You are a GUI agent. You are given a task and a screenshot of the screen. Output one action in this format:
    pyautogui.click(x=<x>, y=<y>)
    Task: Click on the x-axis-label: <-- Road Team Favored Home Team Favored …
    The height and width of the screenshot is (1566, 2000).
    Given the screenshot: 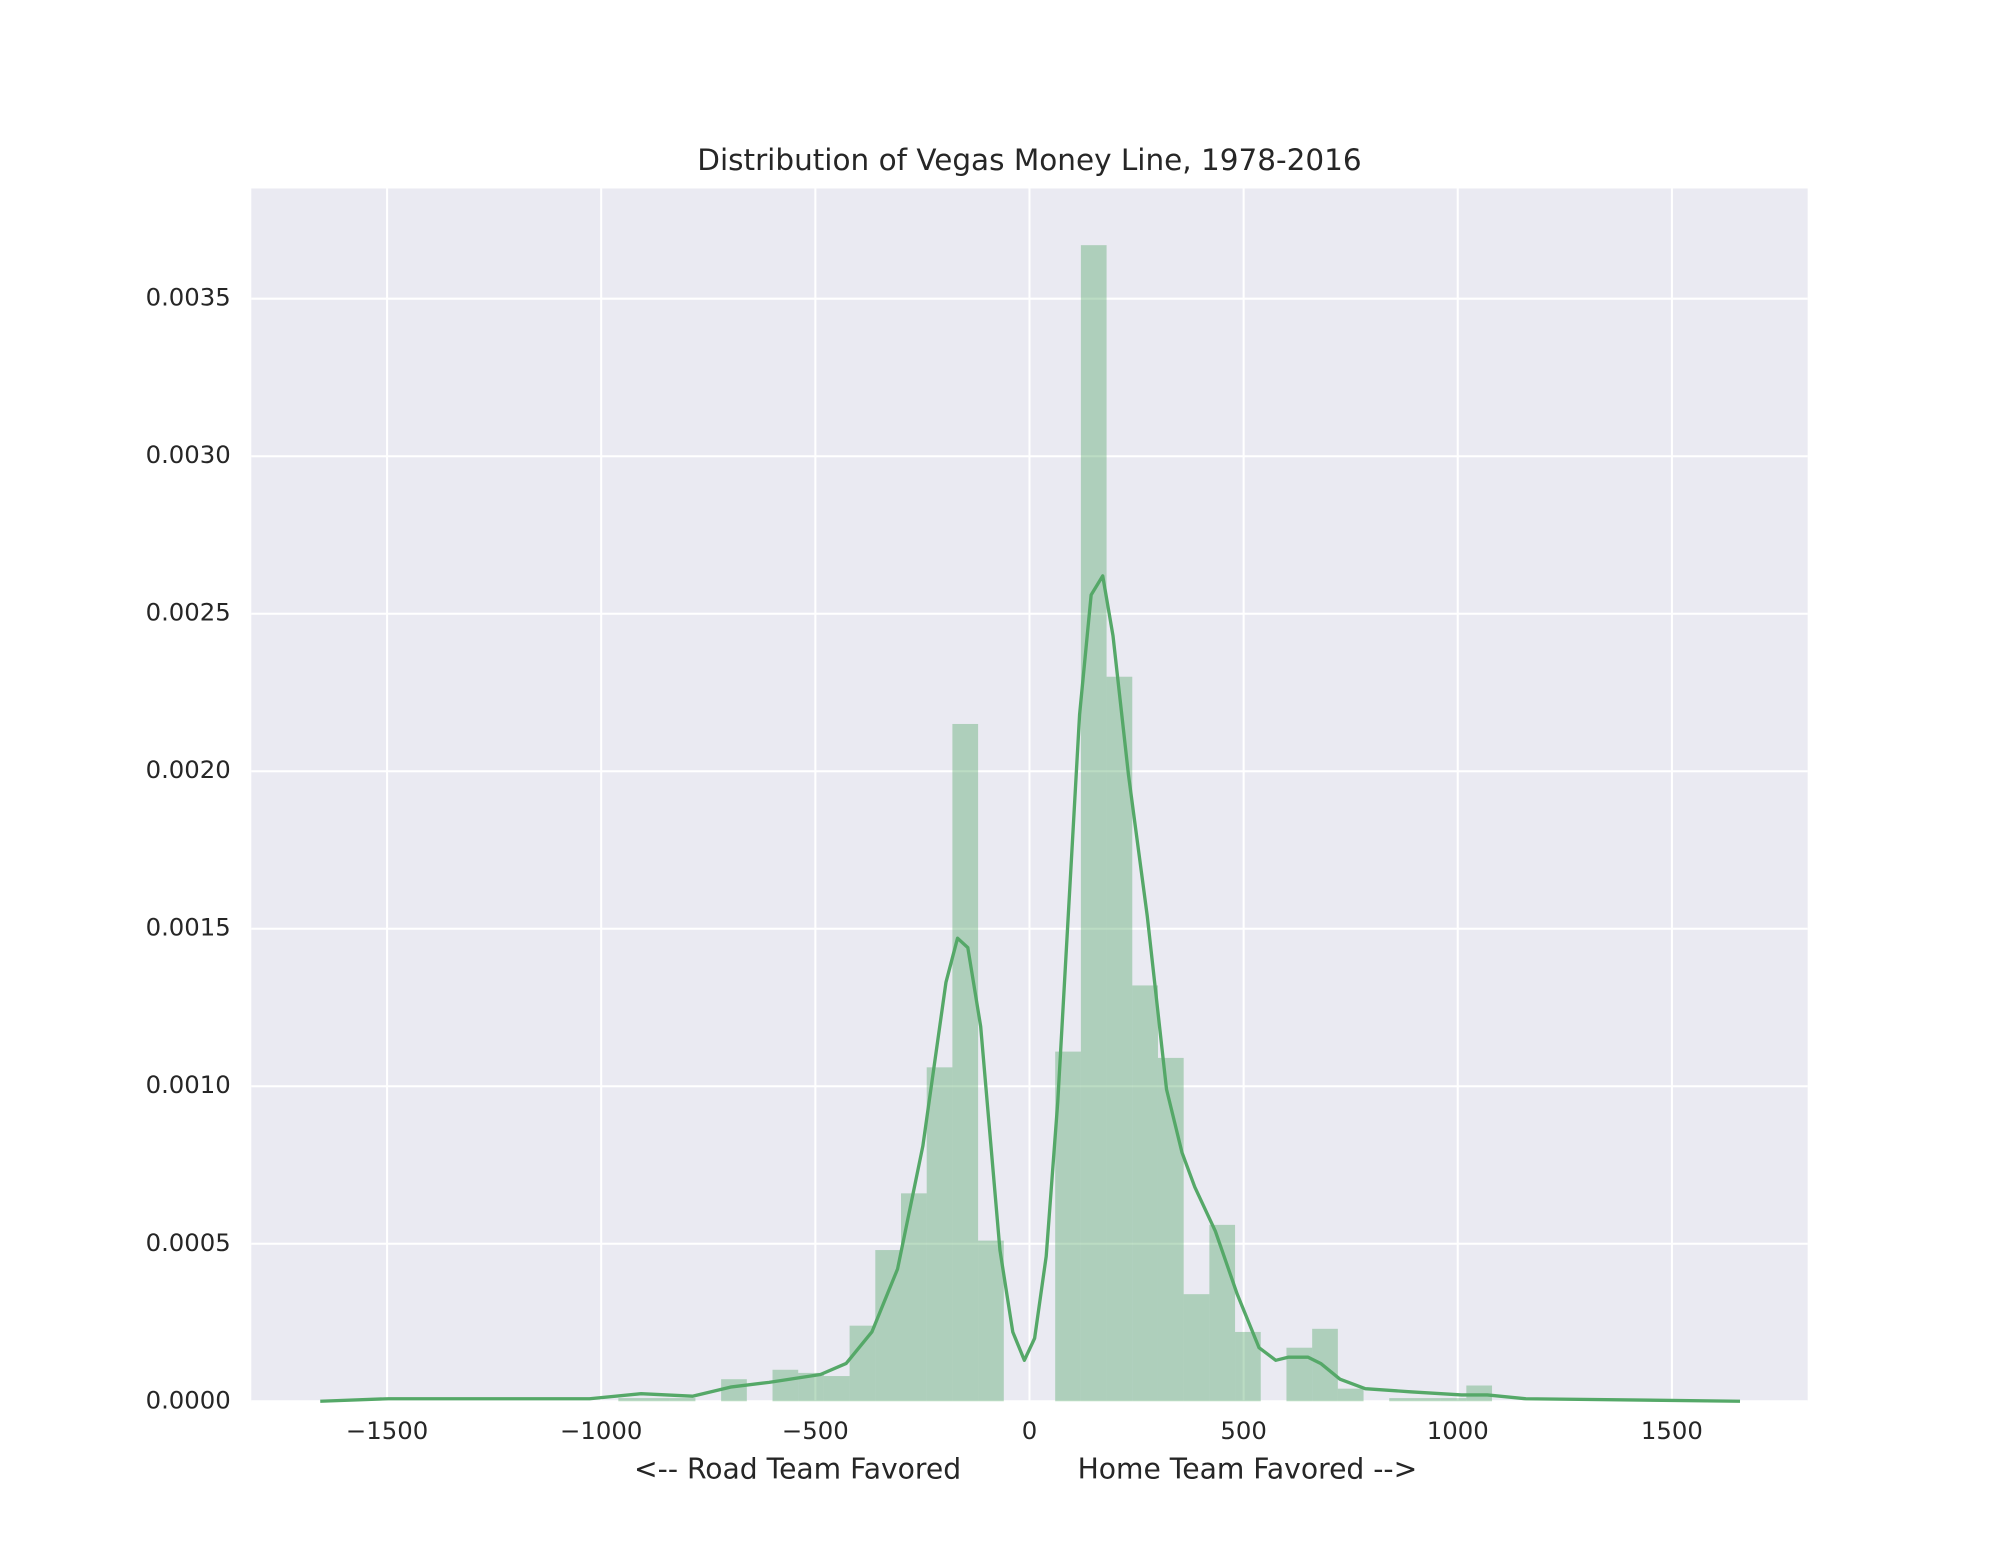 What is the action you would take?
    pyautogui.click(x=1025, y=1468)
    